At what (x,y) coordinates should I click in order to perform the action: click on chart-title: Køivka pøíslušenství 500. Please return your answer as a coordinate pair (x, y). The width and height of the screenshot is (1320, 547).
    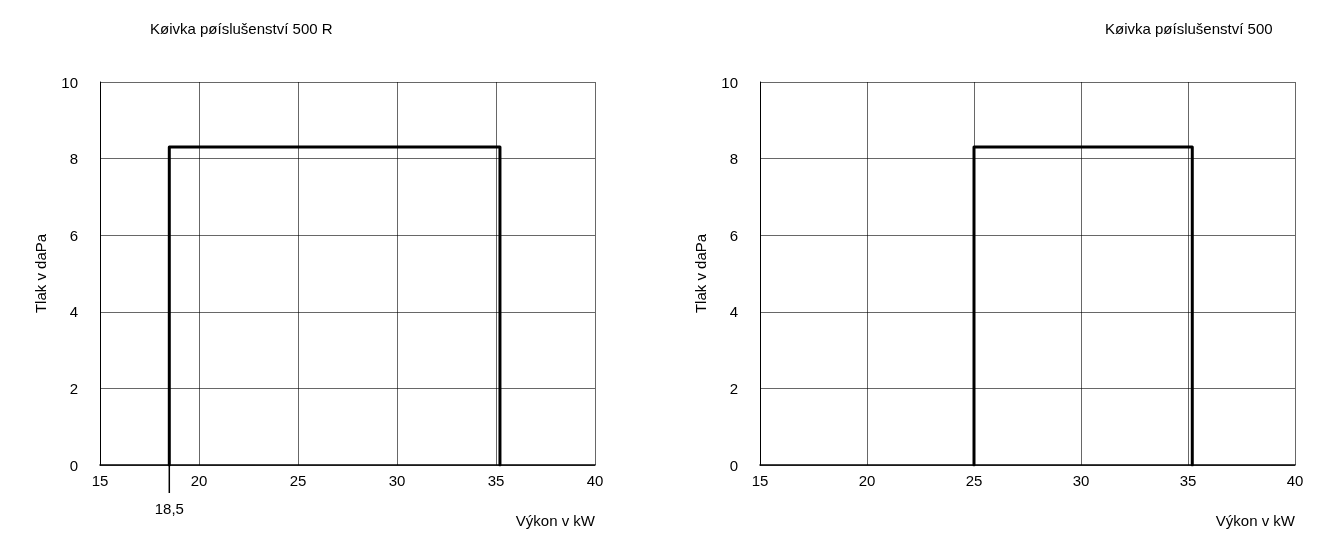
    Looking at the image, I should click on (1189, 28).